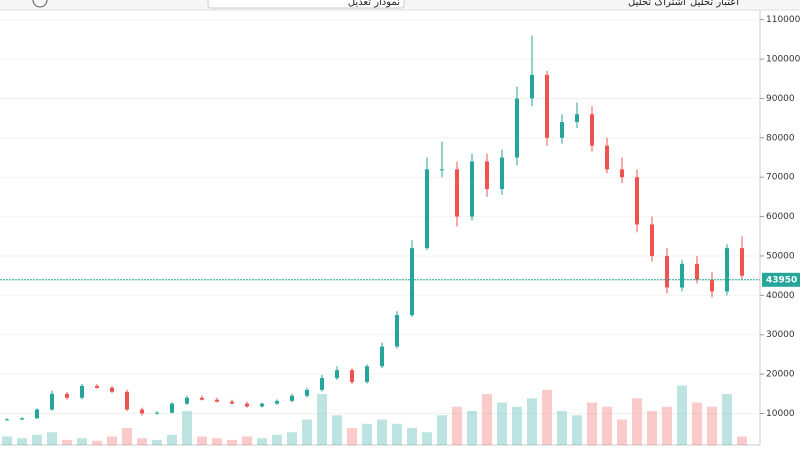  What do you see at coordinates (780, 335) in the screenshot?
I see `y-tick-label: 30000` at bounding box center [780, 335].